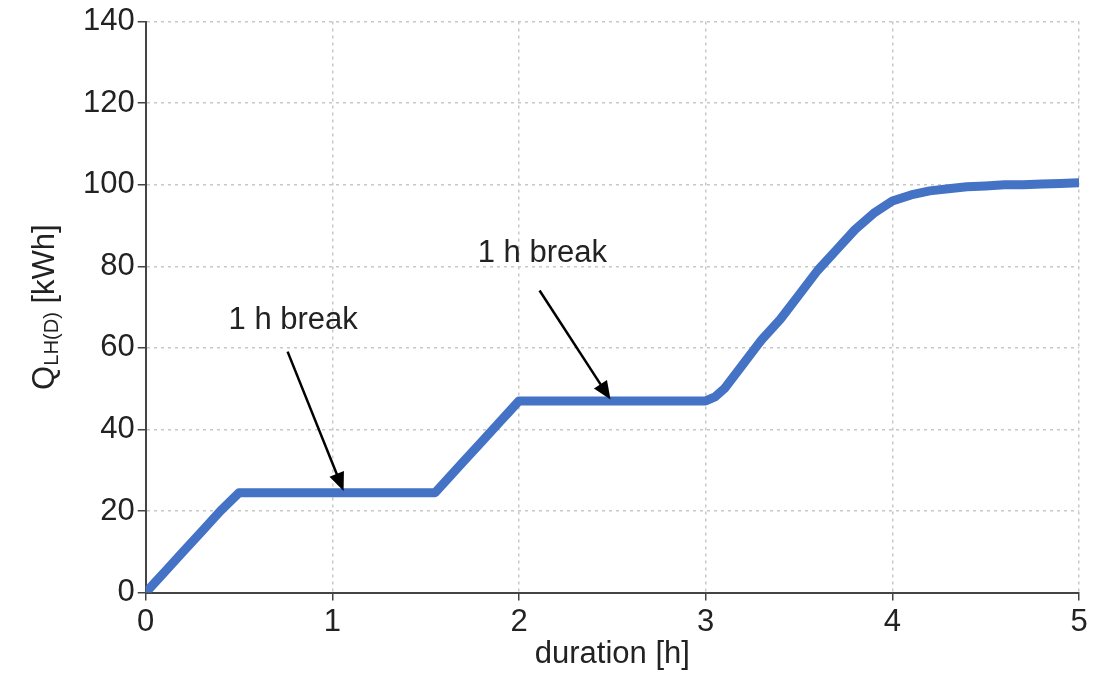 The width and height of the screenshot is (1099, 677). What do you see at coordinates (519, 620) in the screenshot?
I see `x-tick-label: 2` at bounding box center [519, 620].